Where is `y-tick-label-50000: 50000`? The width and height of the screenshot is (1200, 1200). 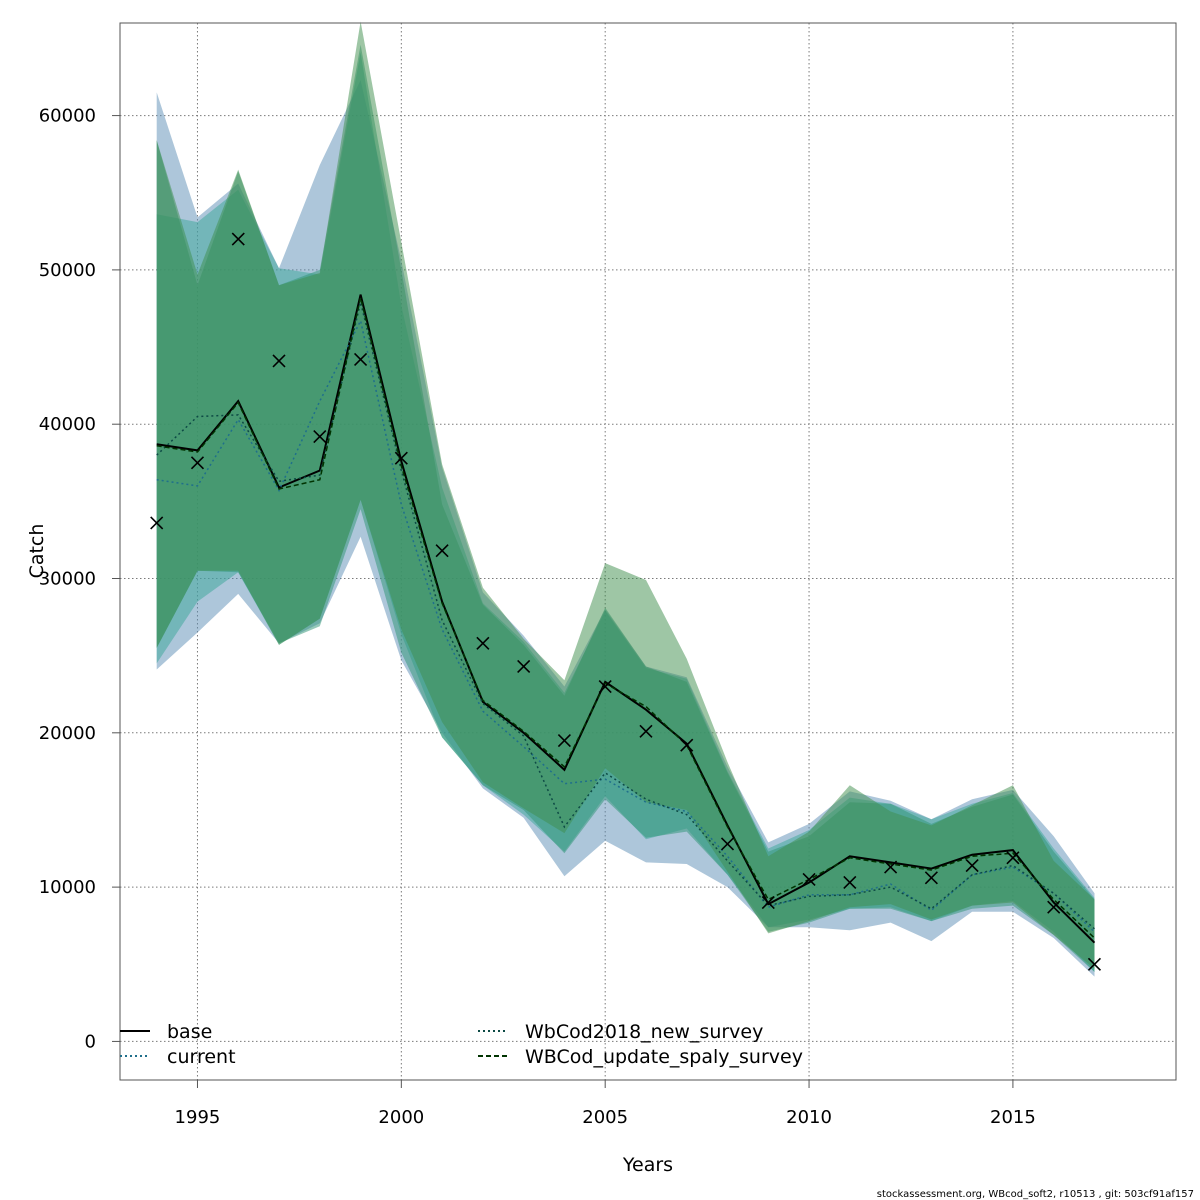
y-tick-label-50000: 50000 is located at coordinates (67, 270).